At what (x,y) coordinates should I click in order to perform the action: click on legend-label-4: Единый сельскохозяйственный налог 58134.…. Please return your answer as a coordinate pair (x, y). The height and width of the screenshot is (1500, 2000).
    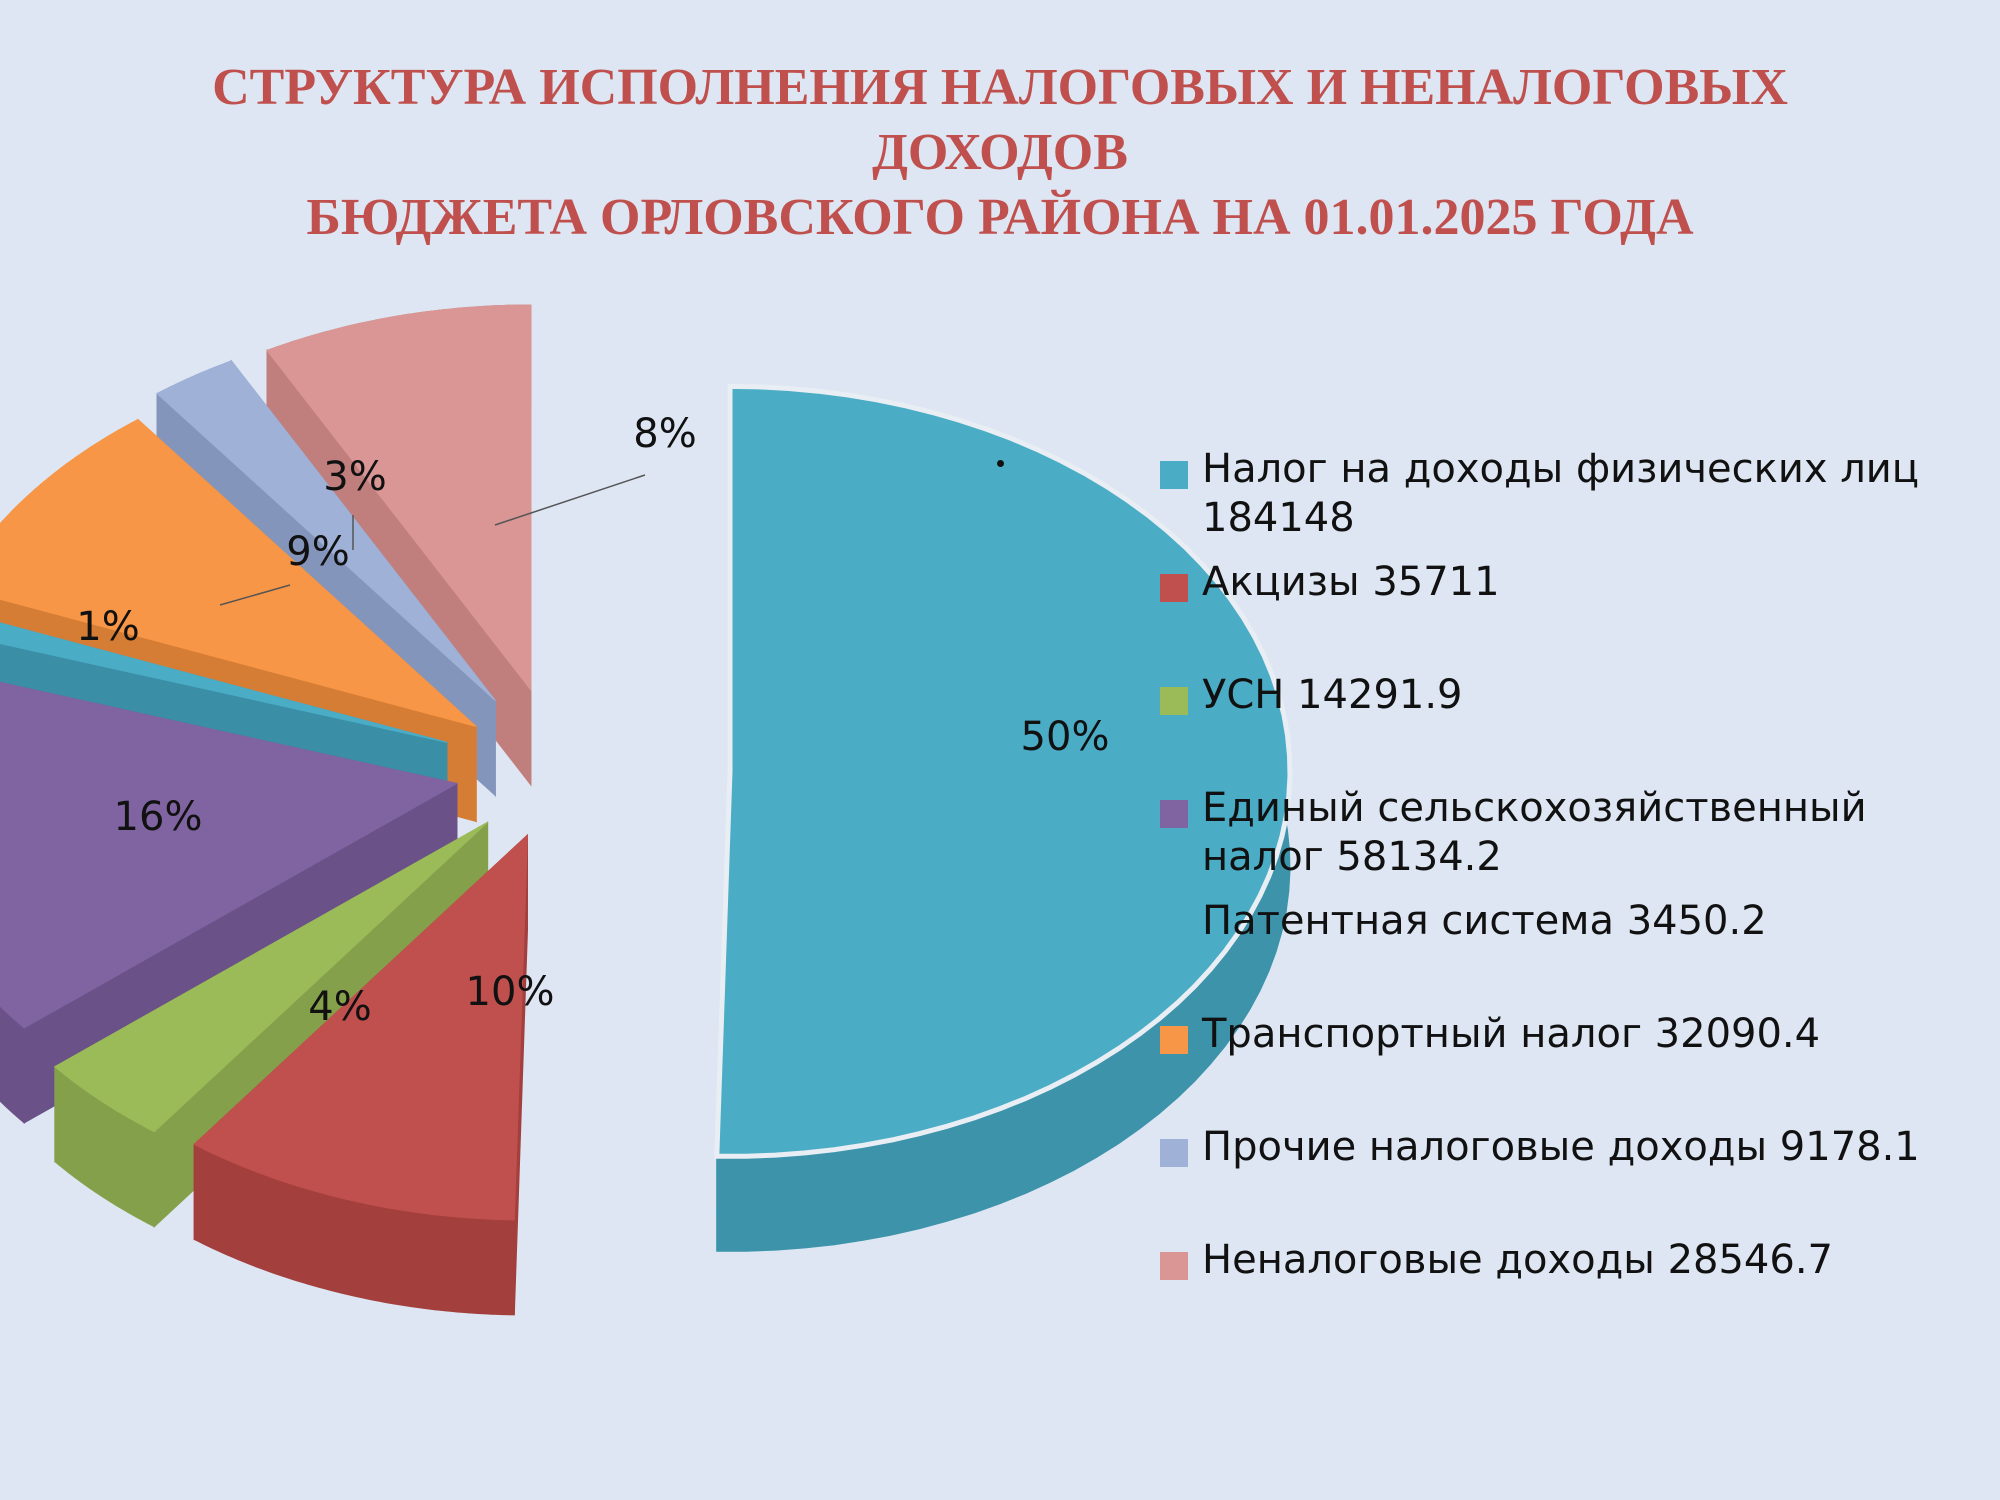
    Looking at the image, I should click on (1534, 832).